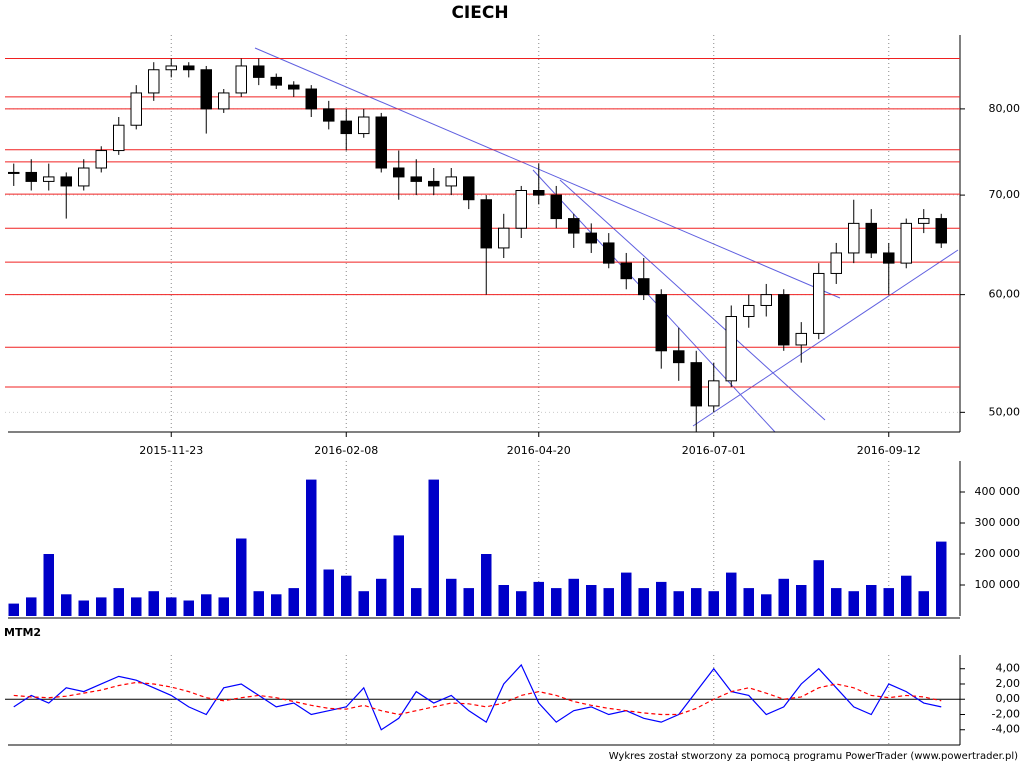 This screenshot has width=1024, height=768. Describe the element at coordinates (479, 13) in the screenshot. I see `chart-title: CIECH` at that location.